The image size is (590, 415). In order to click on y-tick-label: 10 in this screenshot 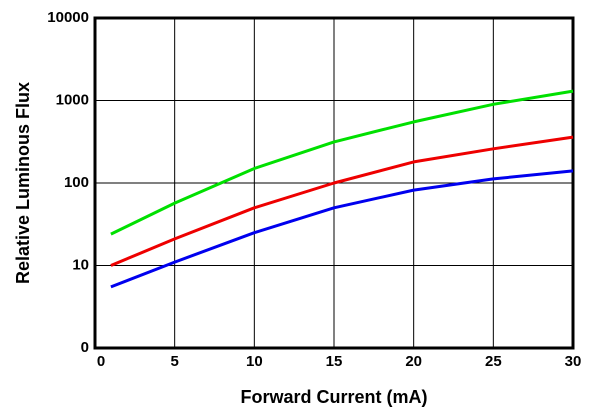, I will do `click(80, 264)`.